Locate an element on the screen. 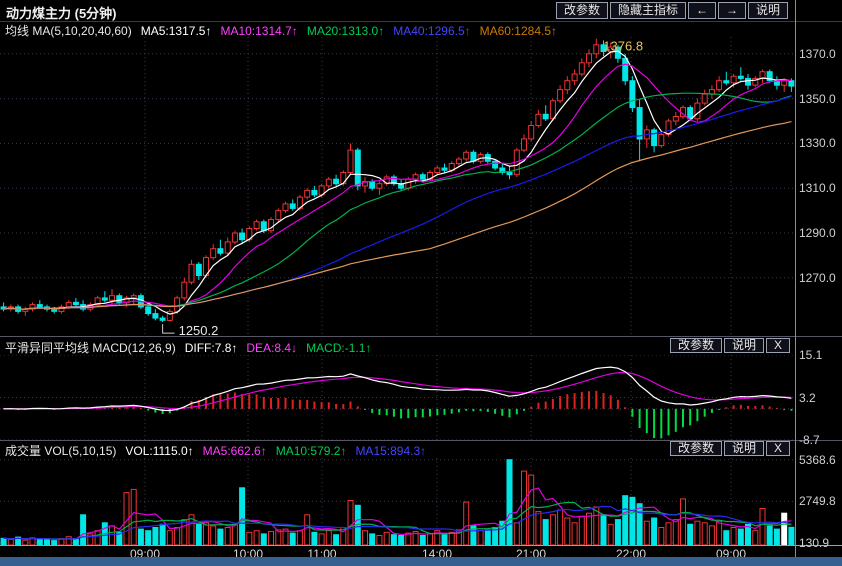 The width and height of the screenshot is (842, 566). macd-chart is located at coordinates (397, 397).